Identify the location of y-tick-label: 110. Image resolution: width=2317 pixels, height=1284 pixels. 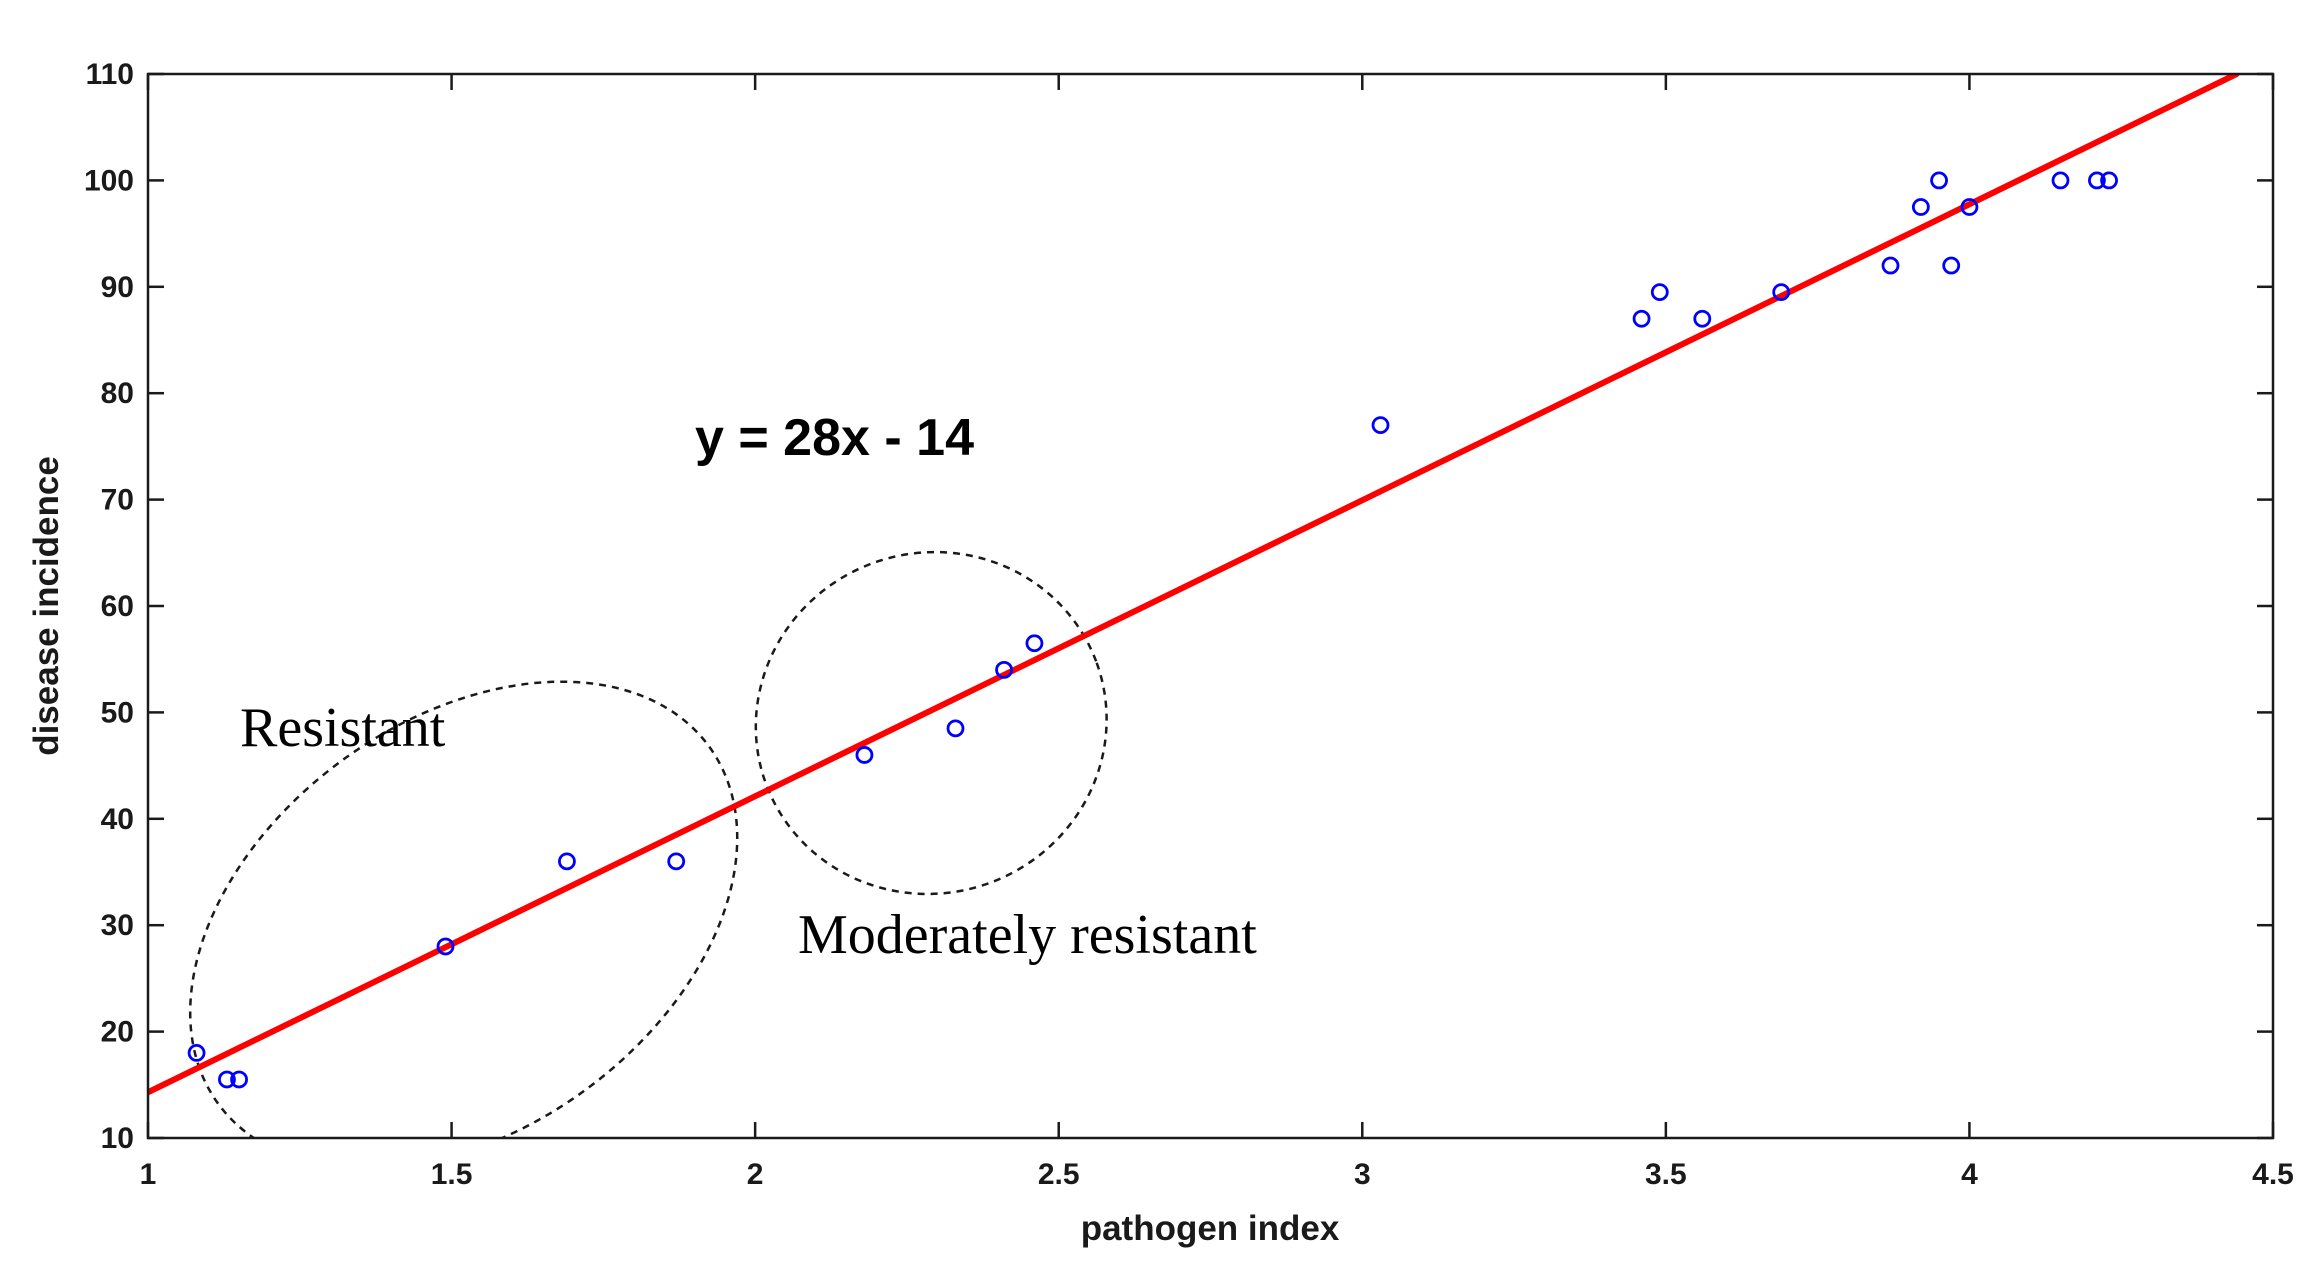
(110, 74).